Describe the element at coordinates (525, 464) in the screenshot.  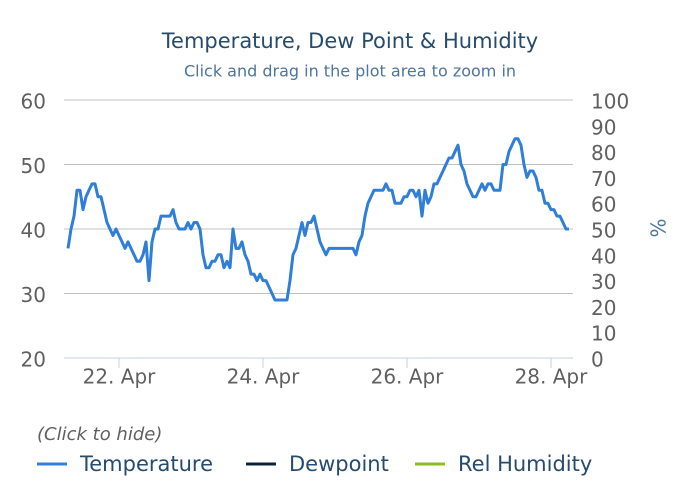
I see `legend-label: Rel Humidity` at that location.